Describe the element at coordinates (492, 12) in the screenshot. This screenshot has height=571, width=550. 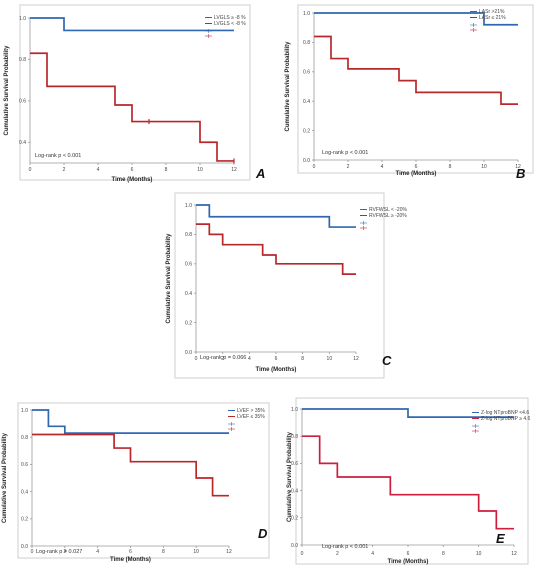
I see `legend-label: LASr >21%` at that location.